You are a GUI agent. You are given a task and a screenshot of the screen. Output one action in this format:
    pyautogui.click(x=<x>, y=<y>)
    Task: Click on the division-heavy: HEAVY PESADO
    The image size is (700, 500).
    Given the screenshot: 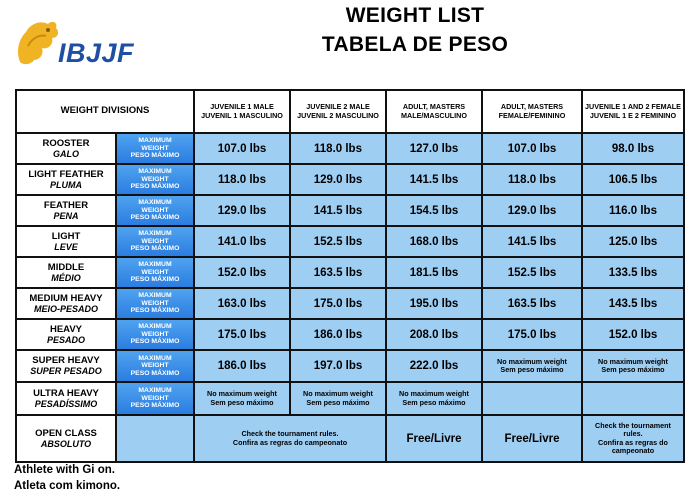 What is the action you would take?
    pyautogui.click(x=66, y=334)
    